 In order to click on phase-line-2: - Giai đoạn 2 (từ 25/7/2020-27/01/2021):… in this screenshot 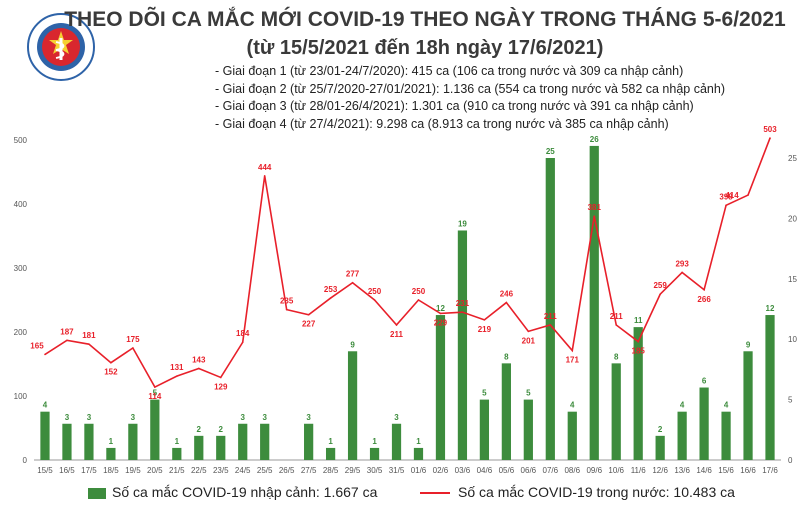, I will do `click(470, 88)`.